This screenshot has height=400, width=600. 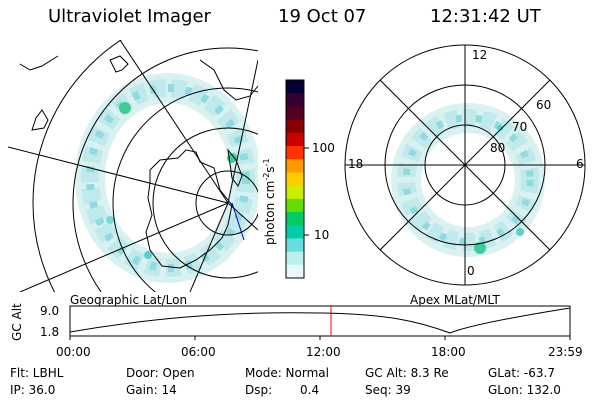 I want to click on filter-status: Flt: LBHL, so click(x=37, y=373).